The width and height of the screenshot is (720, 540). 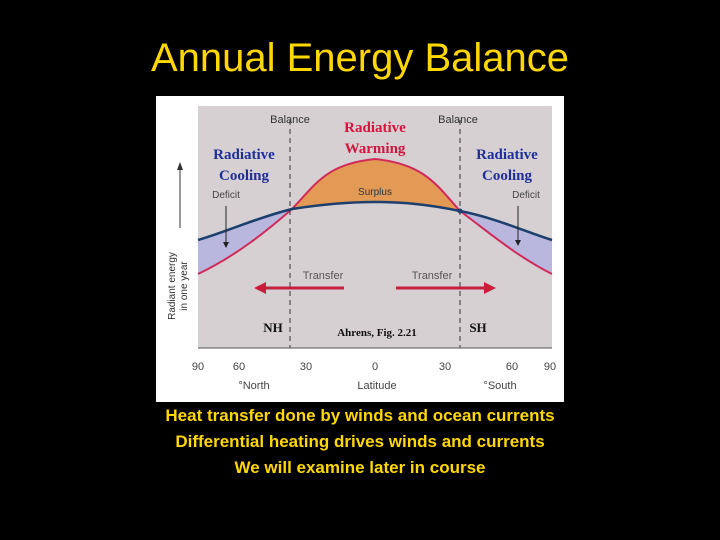 What do you see at coordinates (518, 243) in the screenshot?
I see `deficit-arrowhead-right` at bounding box center [518, 243].